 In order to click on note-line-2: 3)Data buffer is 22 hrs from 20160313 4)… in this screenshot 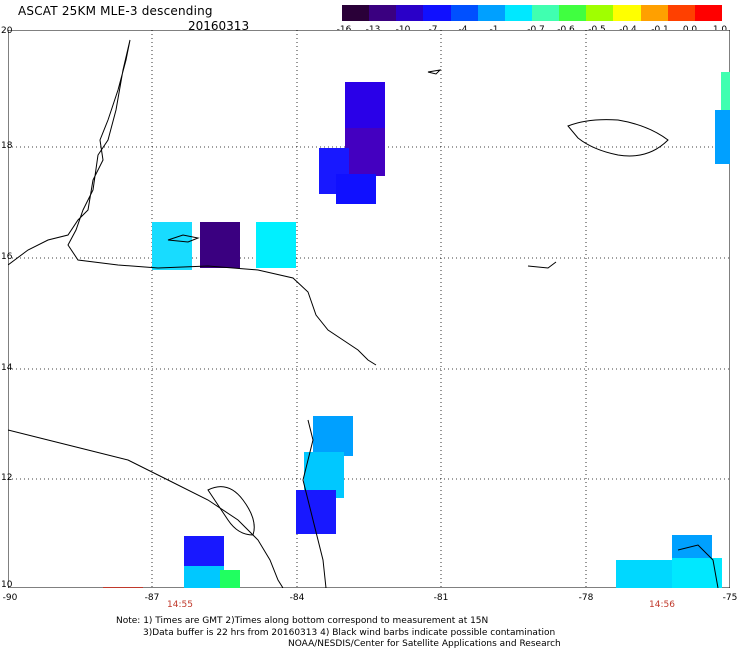, I will do `click(349, 633)`.